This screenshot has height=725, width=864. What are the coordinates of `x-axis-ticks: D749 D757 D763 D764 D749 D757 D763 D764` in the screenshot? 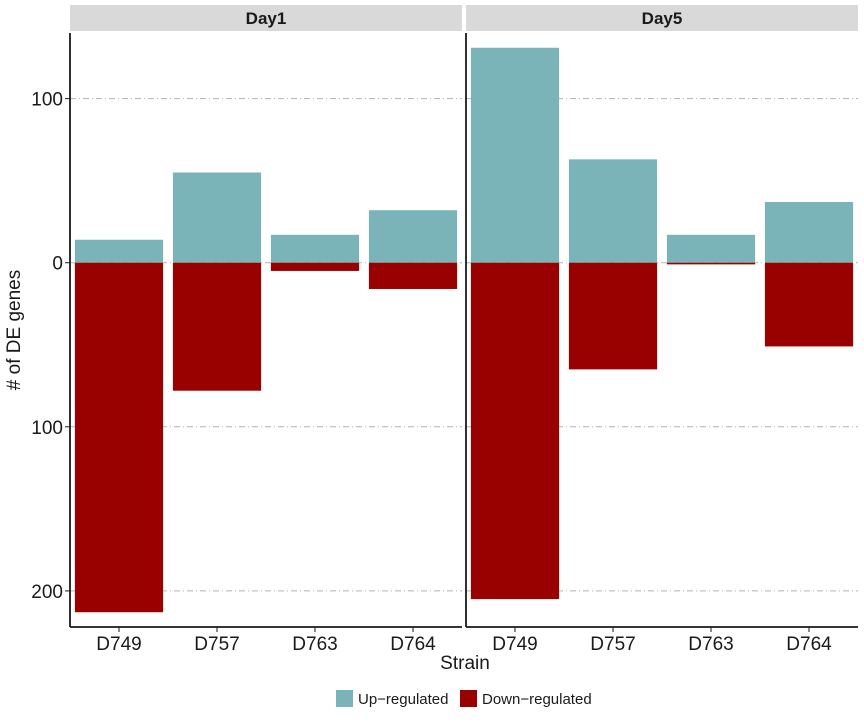 It's located at (464, 641).